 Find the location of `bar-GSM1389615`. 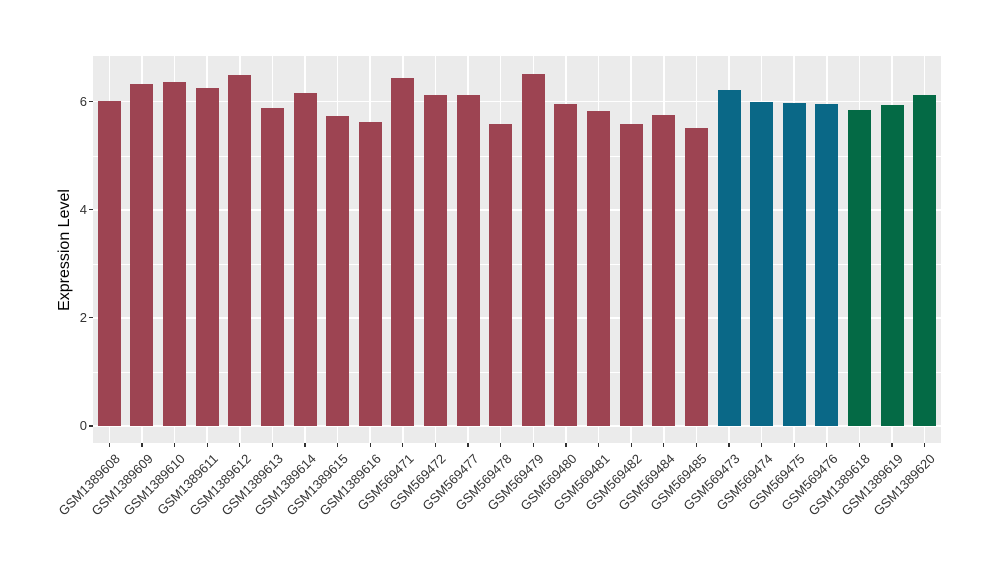

bar-GSM1389615 is located at coordinates (338, 271).